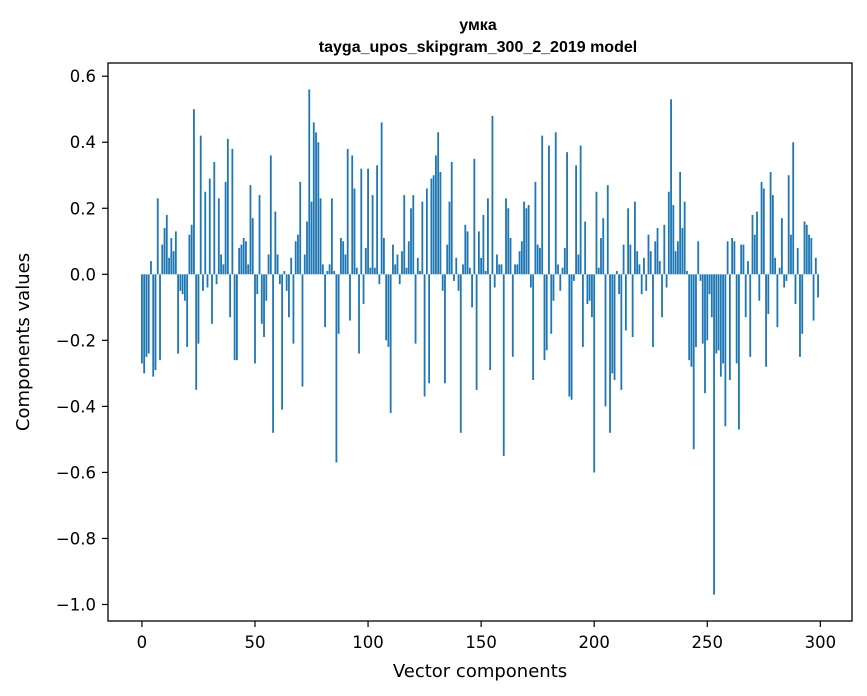  Describe the element at coordinates (478, 25) in the screenshot. I see `chart-title: умка` at that location.